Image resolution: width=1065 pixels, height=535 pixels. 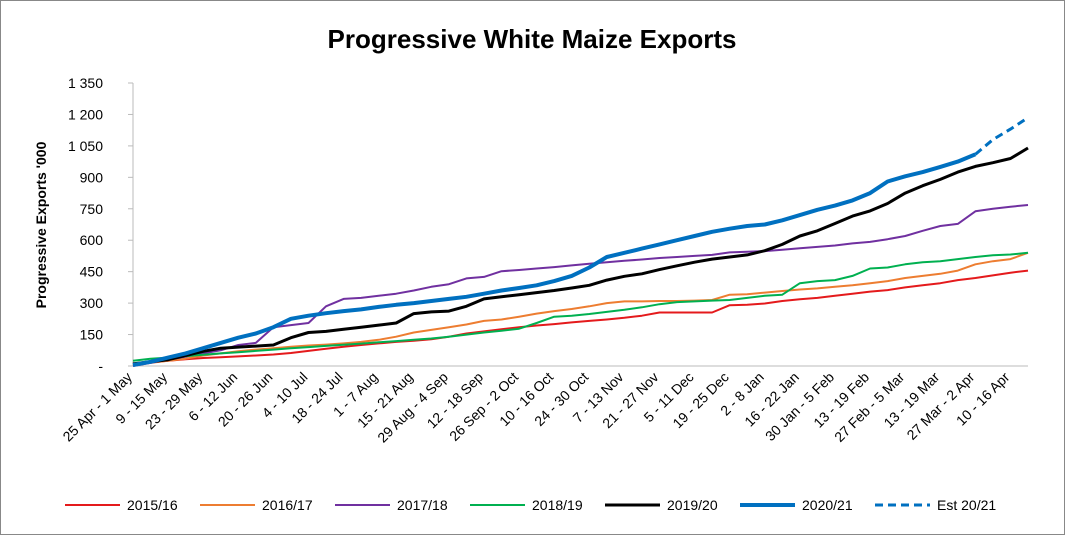 I want to click on y-axis-label: Progressive Exports '000, so click(x=41, y=224).